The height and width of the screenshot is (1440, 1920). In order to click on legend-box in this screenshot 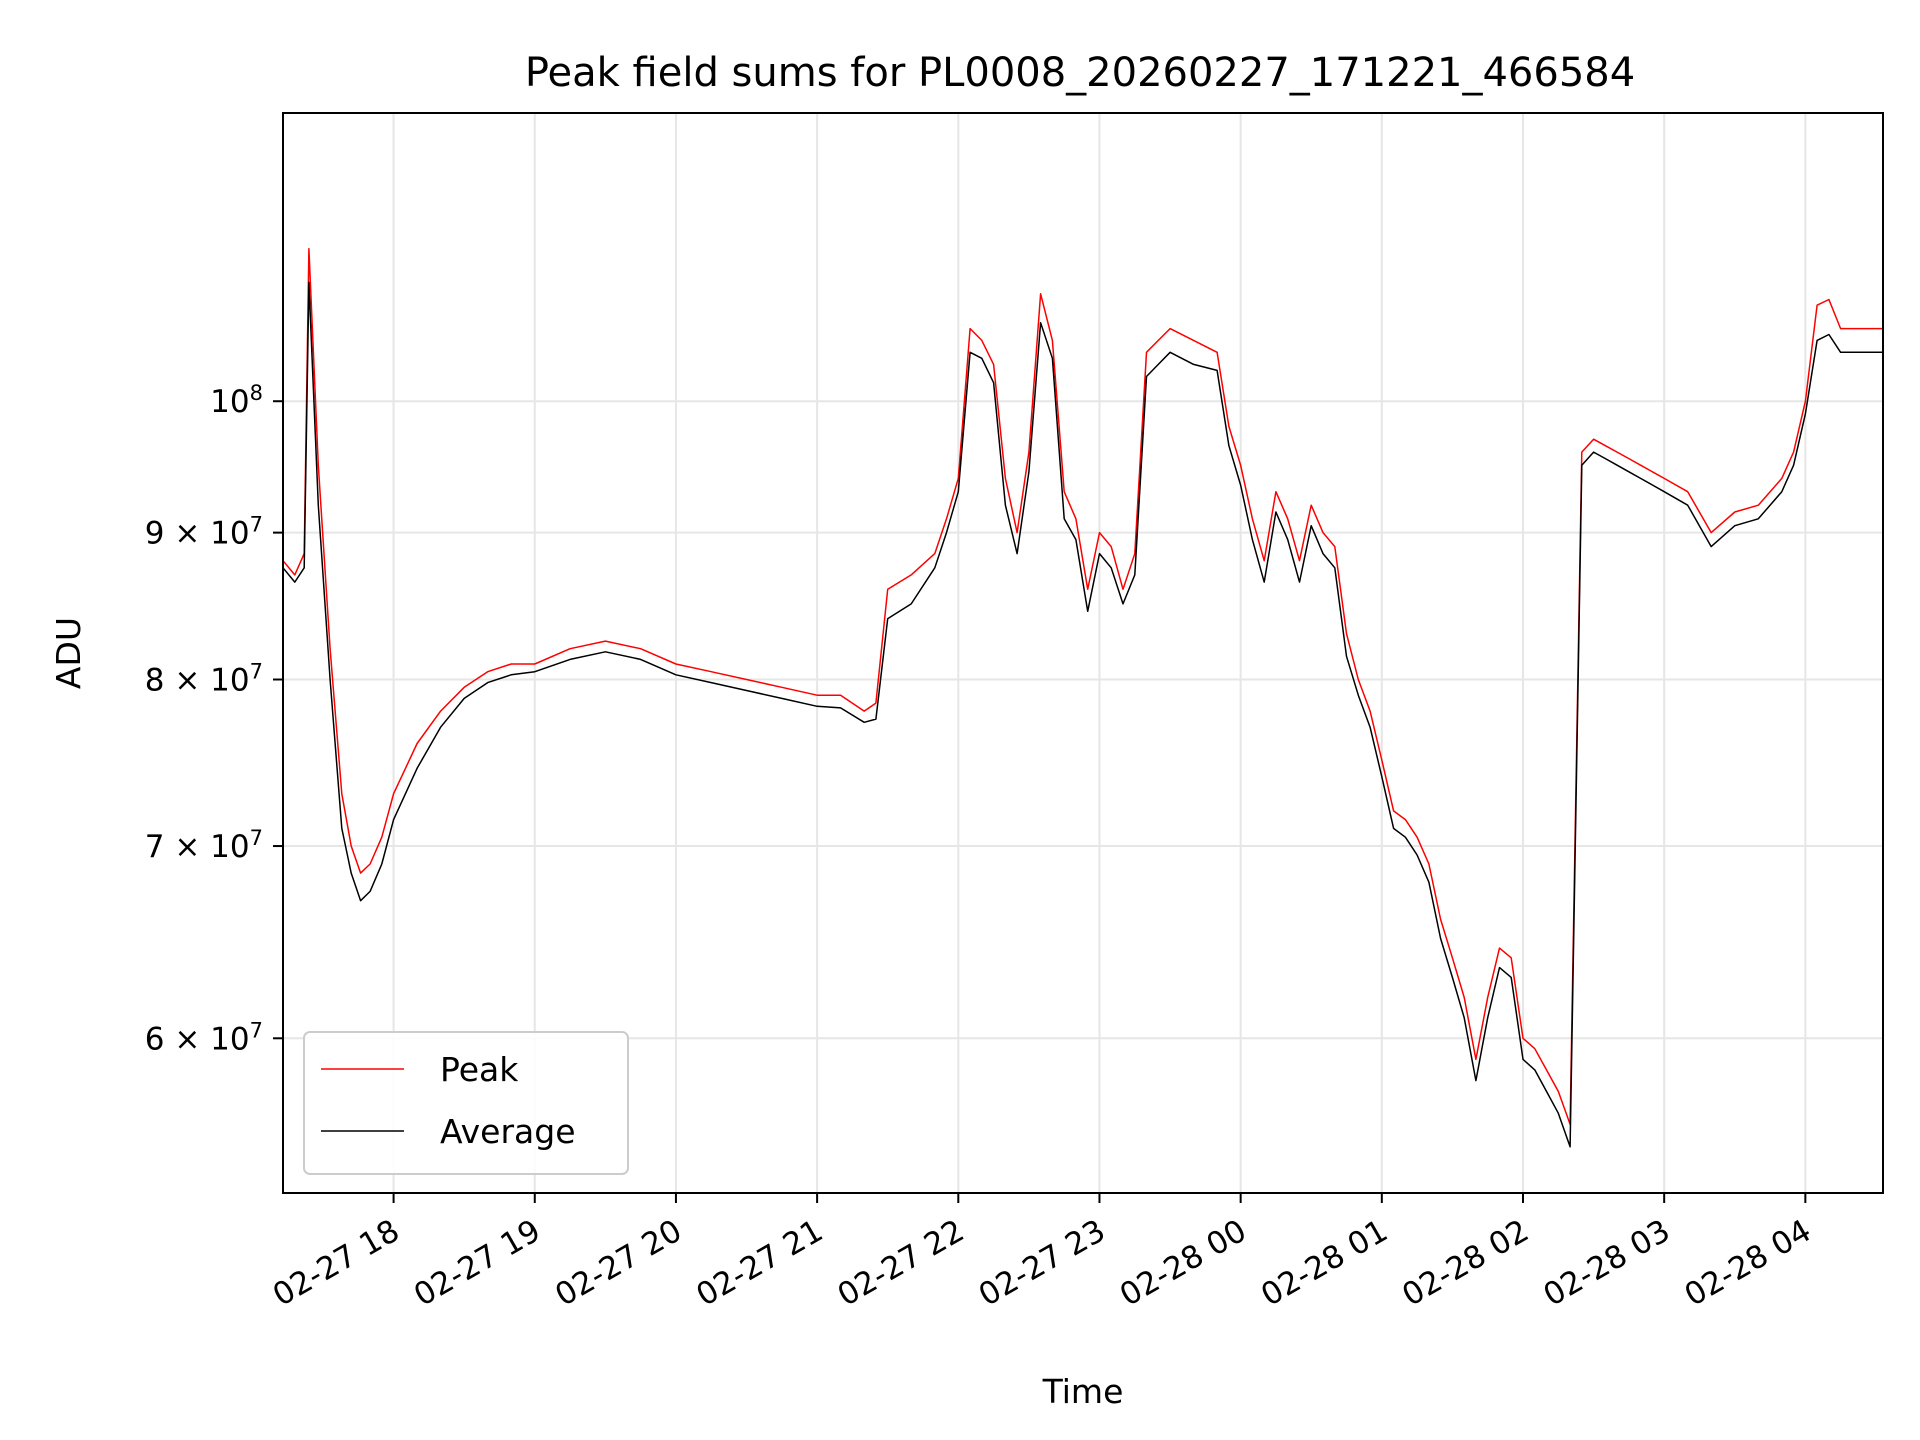, I will do `click(466, 1103)`.